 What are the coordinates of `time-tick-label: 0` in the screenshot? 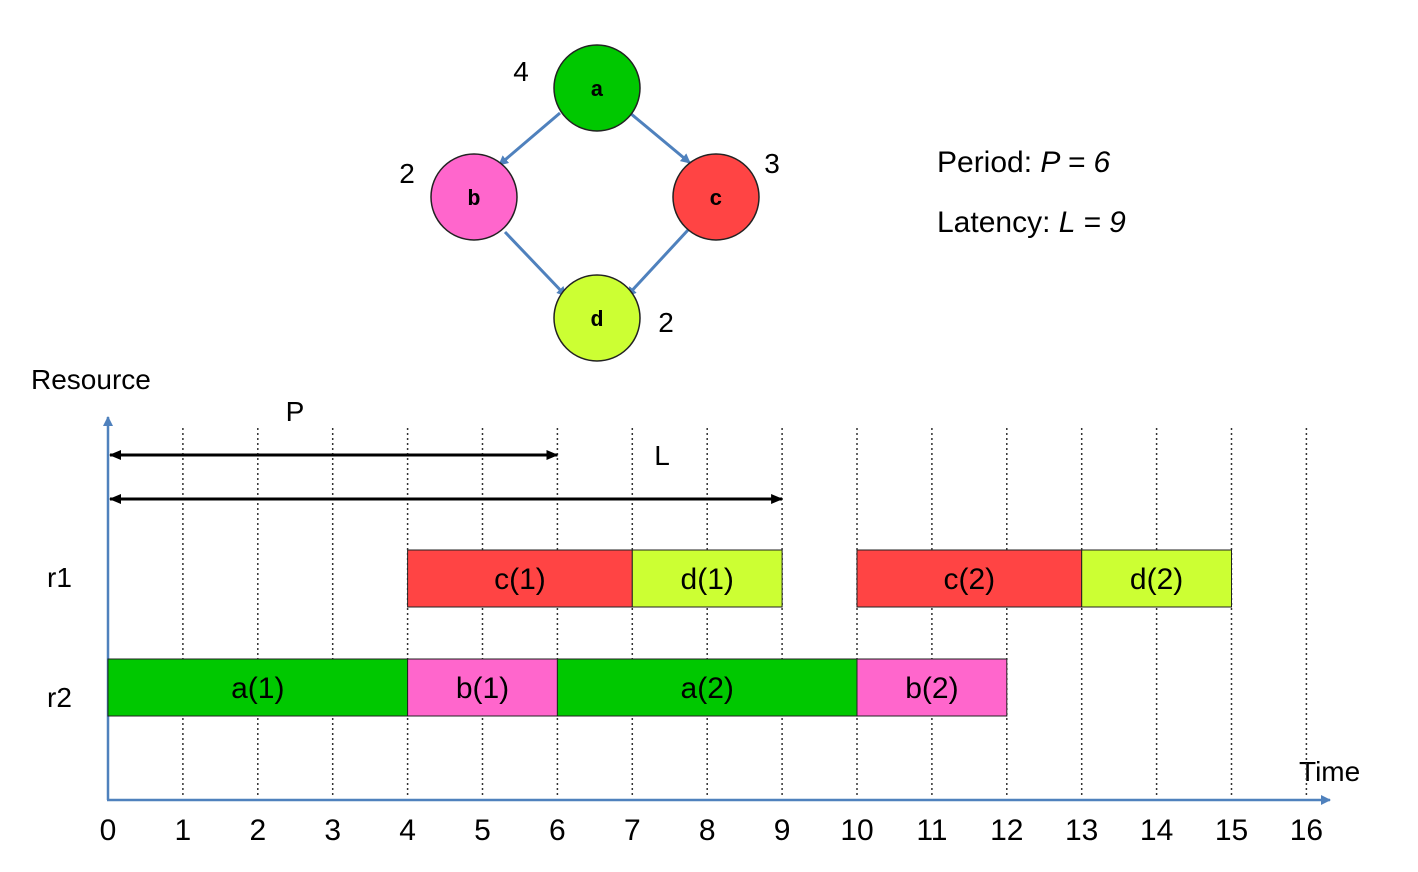 It's located at (108, 830).